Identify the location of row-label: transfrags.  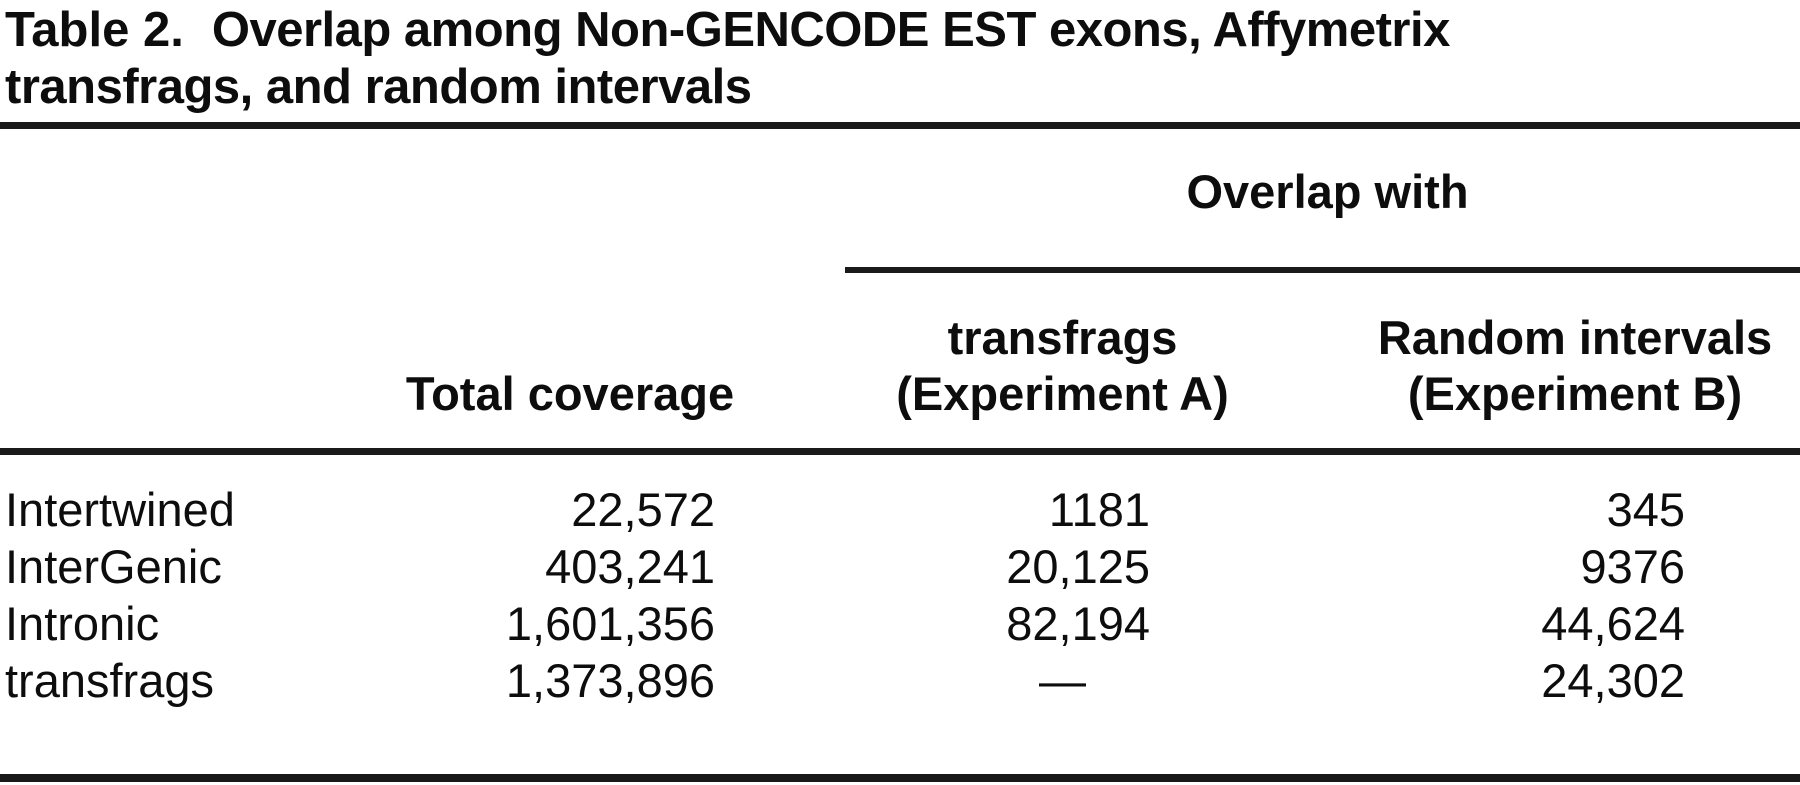
(109, 680).